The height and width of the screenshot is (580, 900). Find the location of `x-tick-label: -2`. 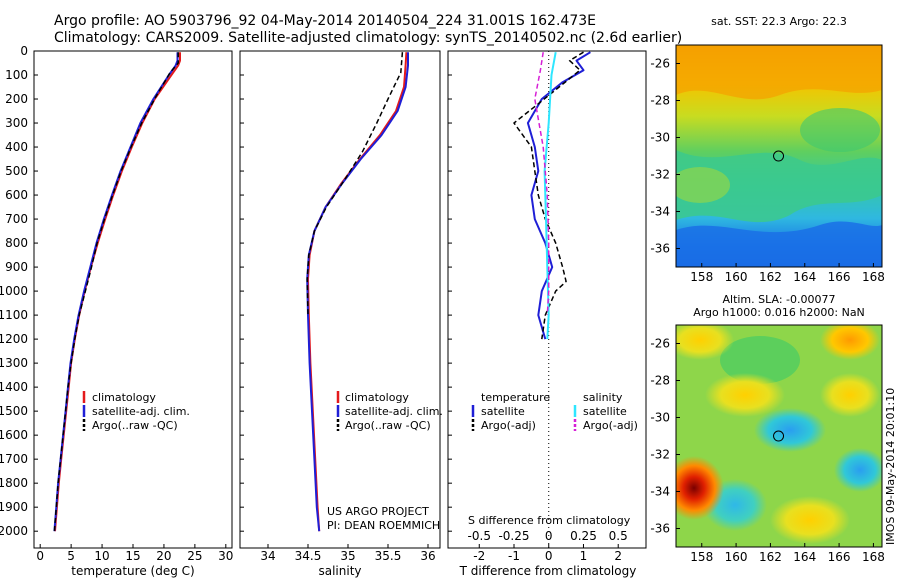

x-tick-label: -2 is located at coordinates (479, 556).